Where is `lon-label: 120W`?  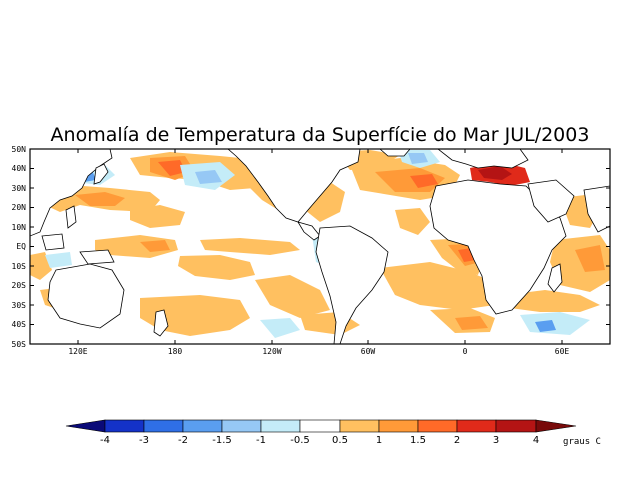 lon-label: 120W is located at coordinates (271, 351).